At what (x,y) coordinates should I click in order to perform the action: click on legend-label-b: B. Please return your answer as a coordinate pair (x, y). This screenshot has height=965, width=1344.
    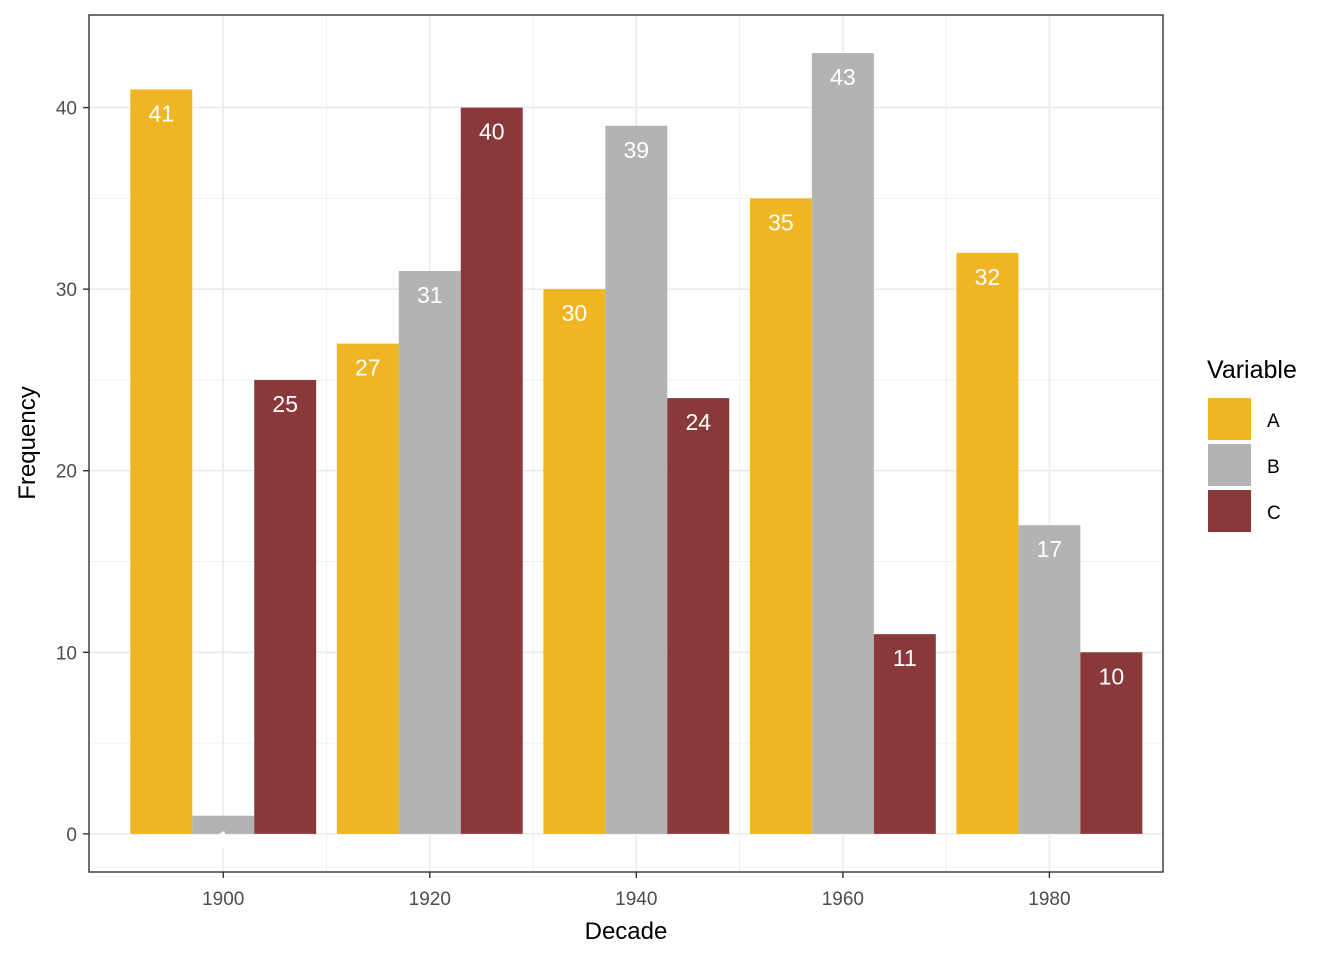
    Looking at the image, I should click on (1273, 467).